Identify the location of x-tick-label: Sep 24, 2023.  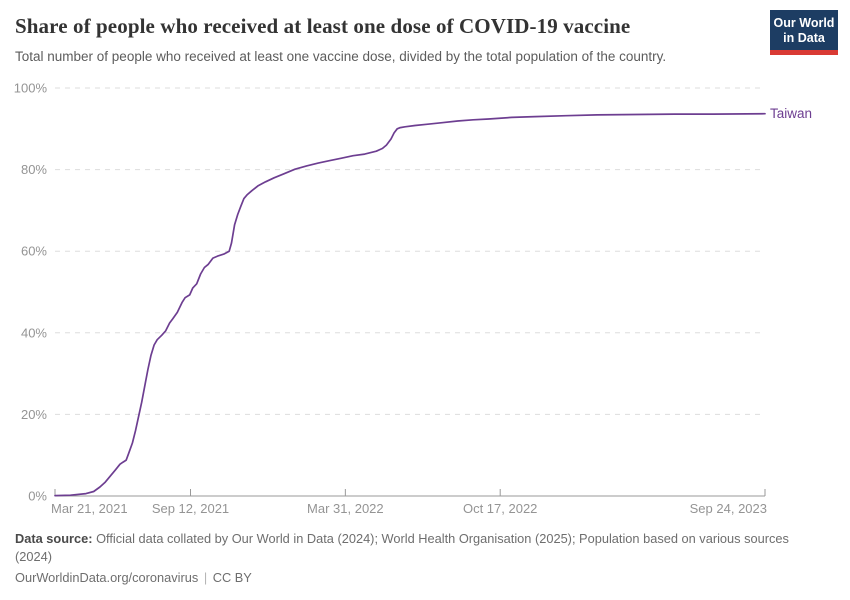
(728, 508).